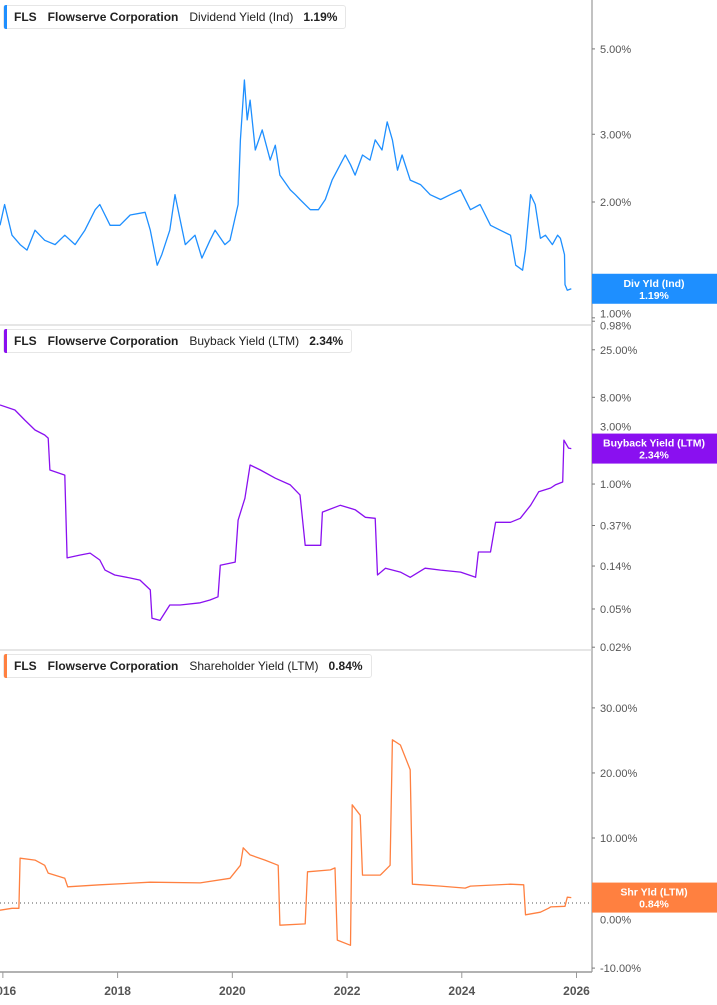 This screenshot has width=717, height=1005. What do you see at coordinates (345, 666) in the screenshot?
I see `legend-value: 0.84%` at bounding box center [345, 666].